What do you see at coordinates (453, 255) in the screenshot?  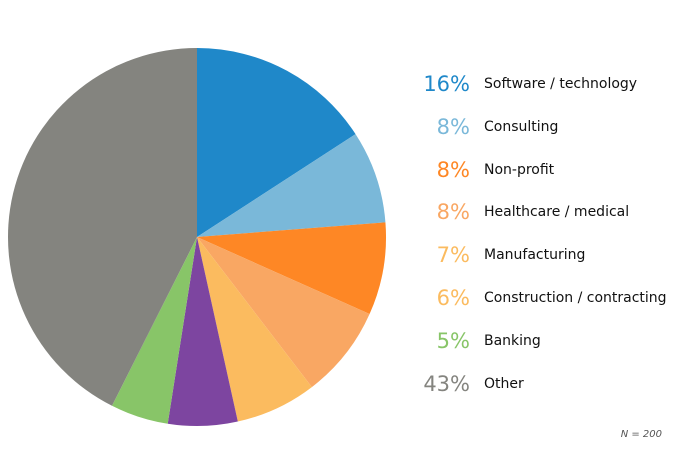 I see `legend-percent: 7%` at bounding box center [453, 255].